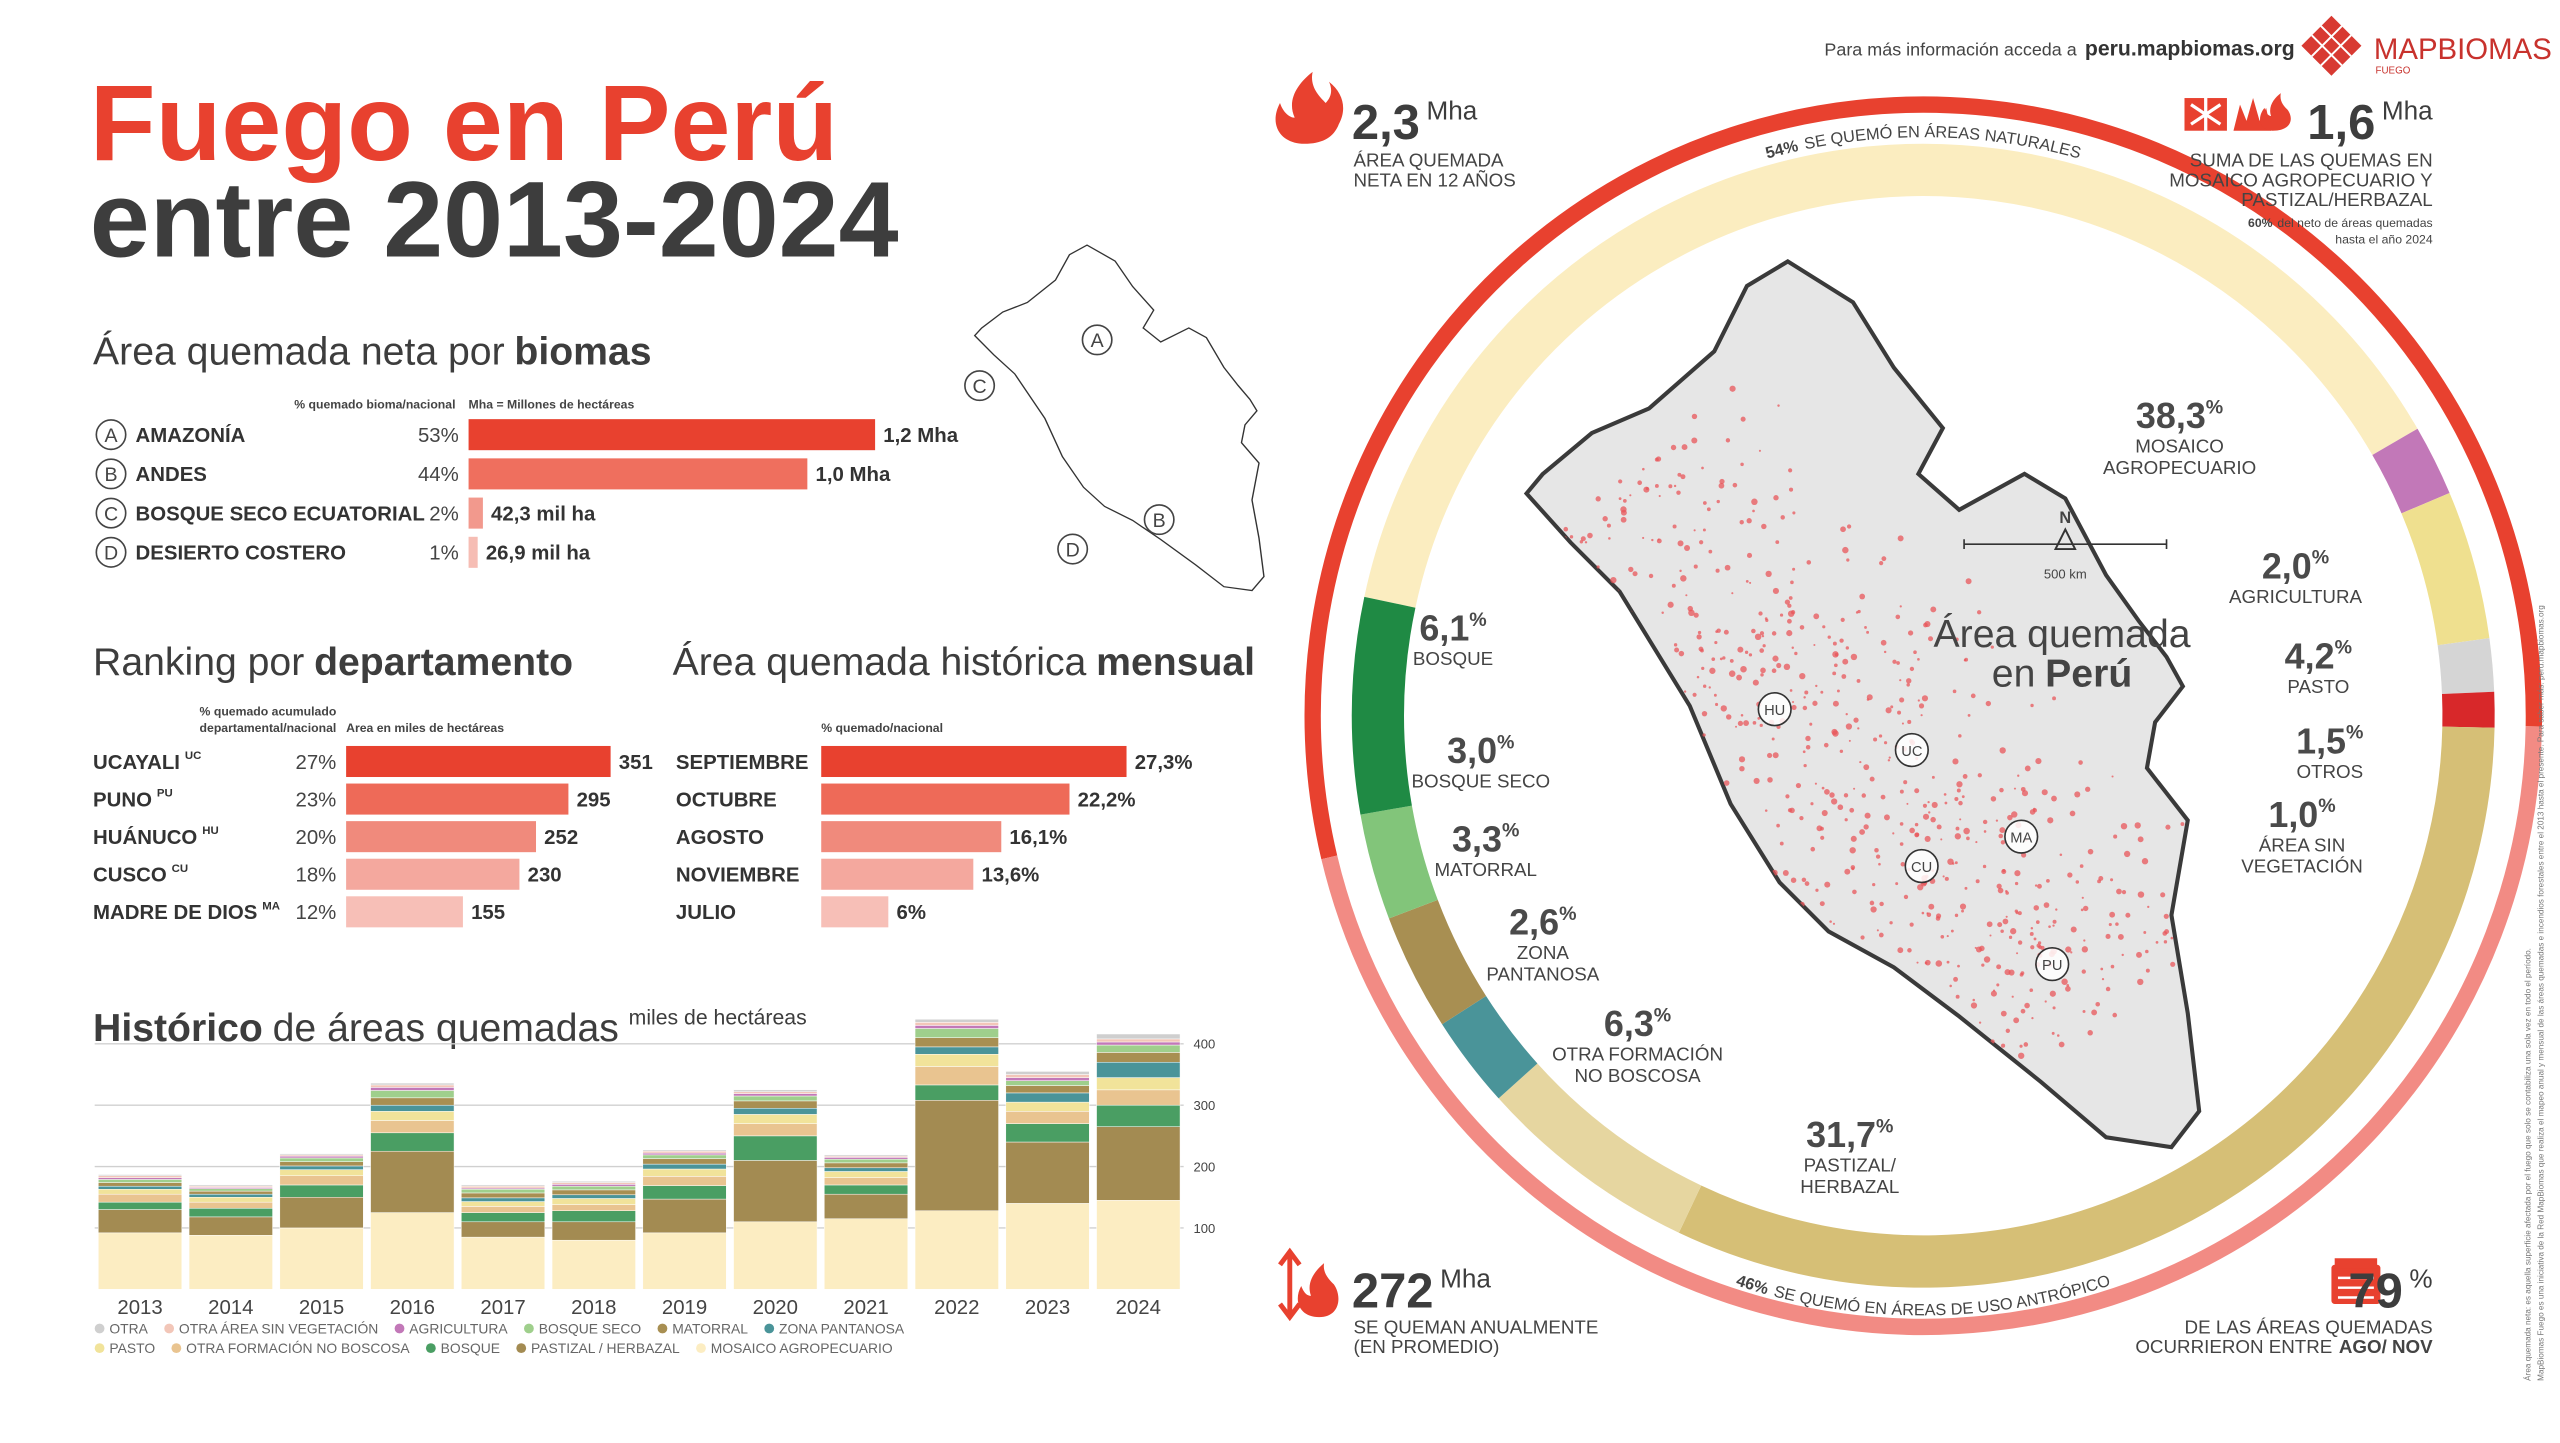 The height and width of the screenshot is (1443, 2560). Describe the element at coordinates (2065, 573) in the screenshot. I see `scale-label: 500 km` at that location.